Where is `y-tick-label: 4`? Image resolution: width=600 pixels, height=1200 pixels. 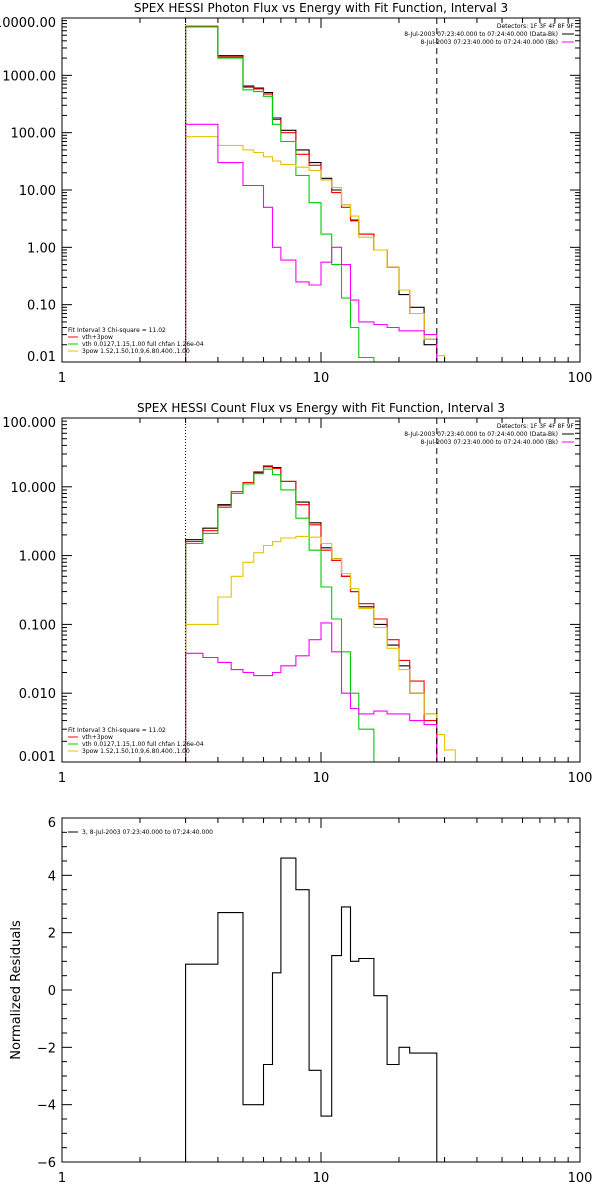
y-tick-label: 4 is located at coordinates (52, 876).